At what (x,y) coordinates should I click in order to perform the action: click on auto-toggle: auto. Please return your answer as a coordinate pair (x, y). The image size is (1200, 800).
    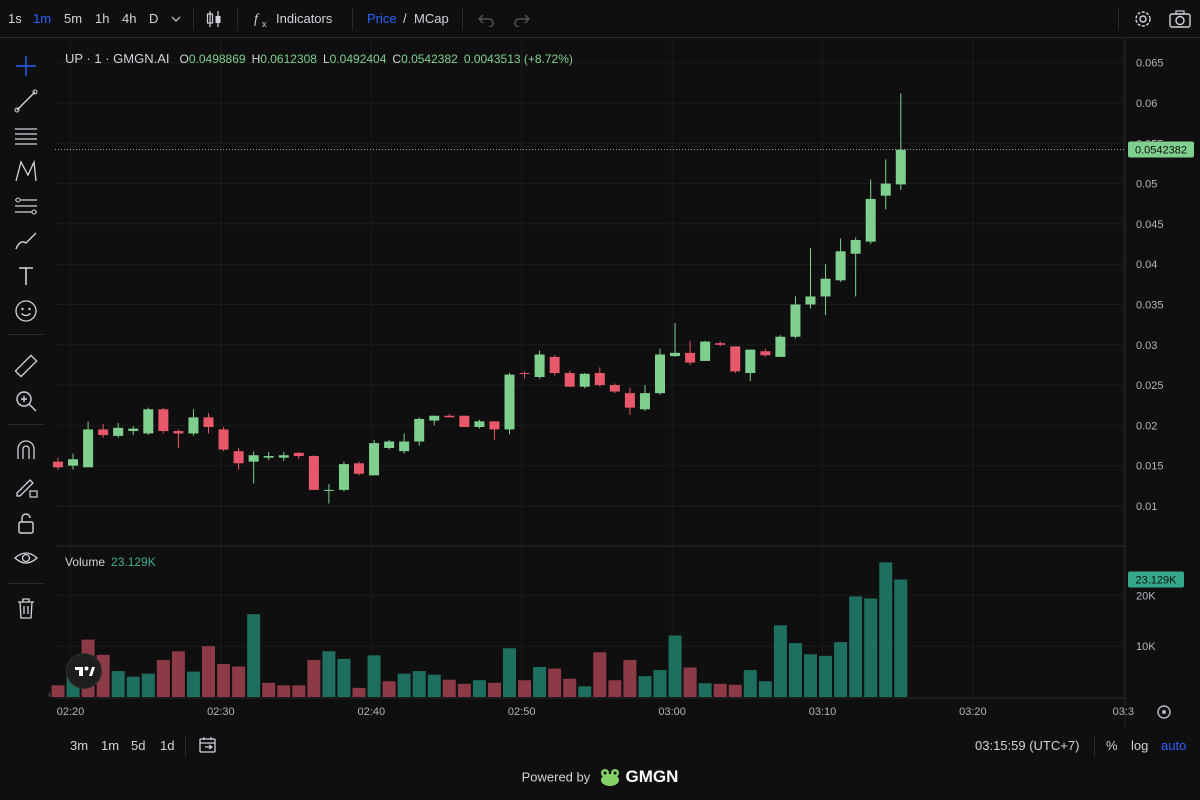
    Looking at the image, I should click on (1174, 745).